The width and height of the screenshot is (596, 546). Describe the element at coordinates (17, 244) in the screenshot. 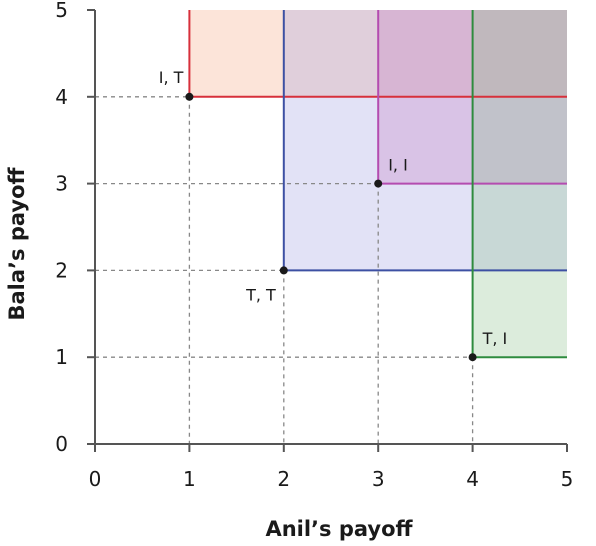

I see `y-axis-title: Bala’s payoff` at that location.